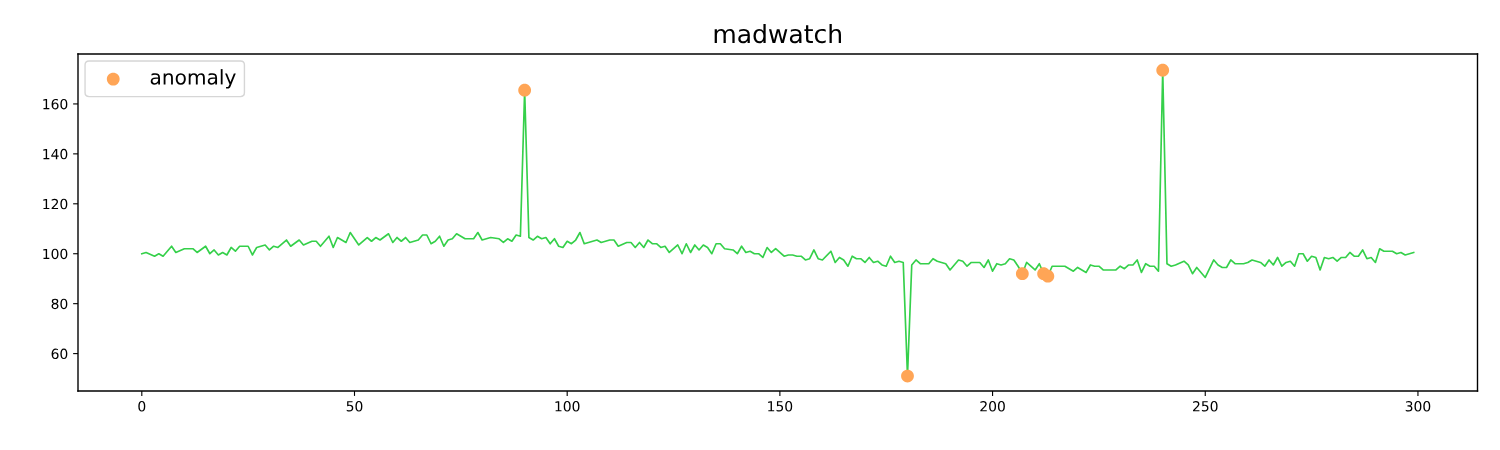 The width and height of the screenshot is (1500, 450). I want to click on x-tick-label: 200, so click(992, 406).